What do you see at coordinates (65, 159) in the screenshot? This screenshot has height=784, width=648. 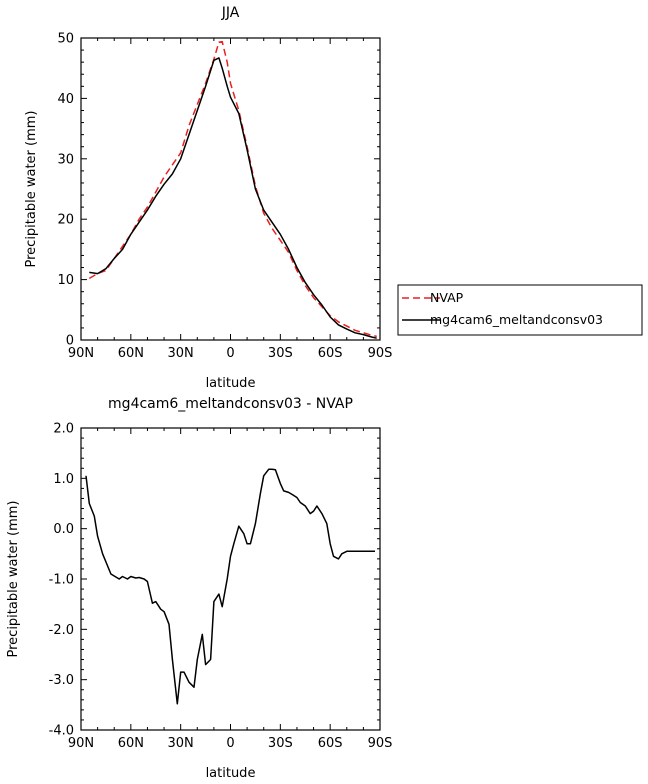 I see `top-y-tick-label: 30` at bounding box center [65, 159].